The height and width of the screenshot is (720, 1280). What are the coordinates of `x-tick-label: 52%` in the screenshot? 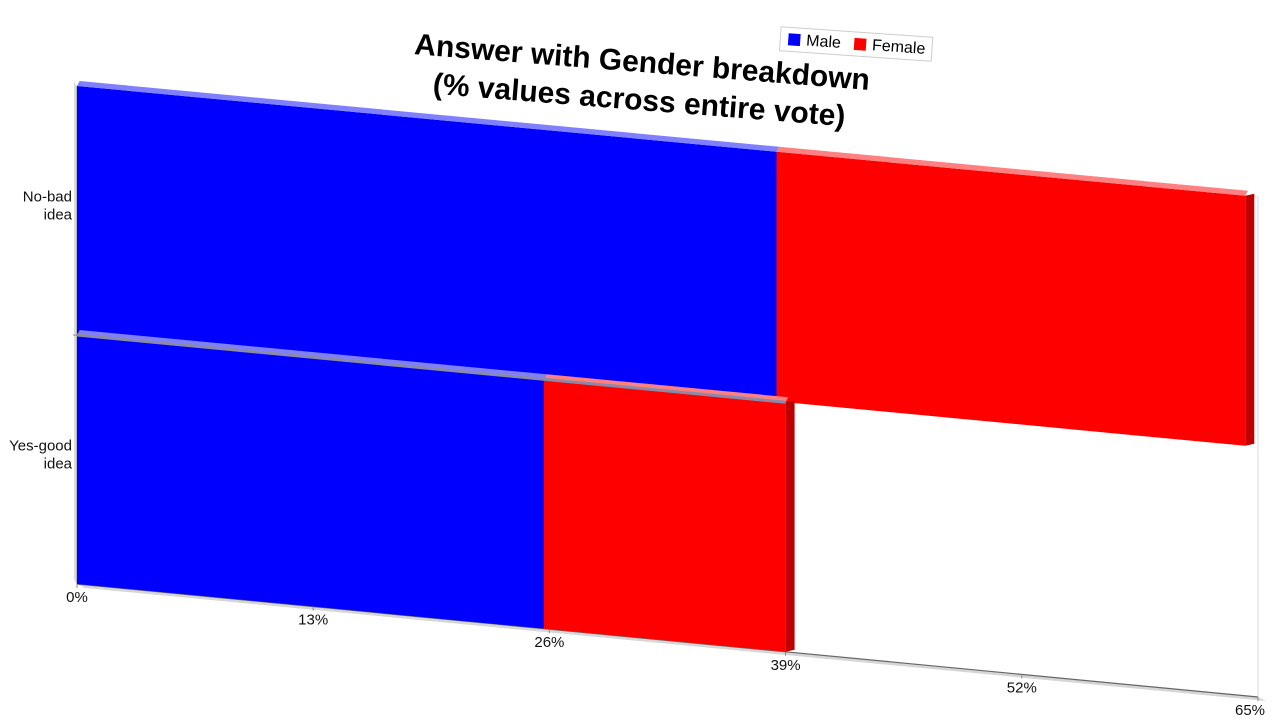 It's located at (1022, 687).